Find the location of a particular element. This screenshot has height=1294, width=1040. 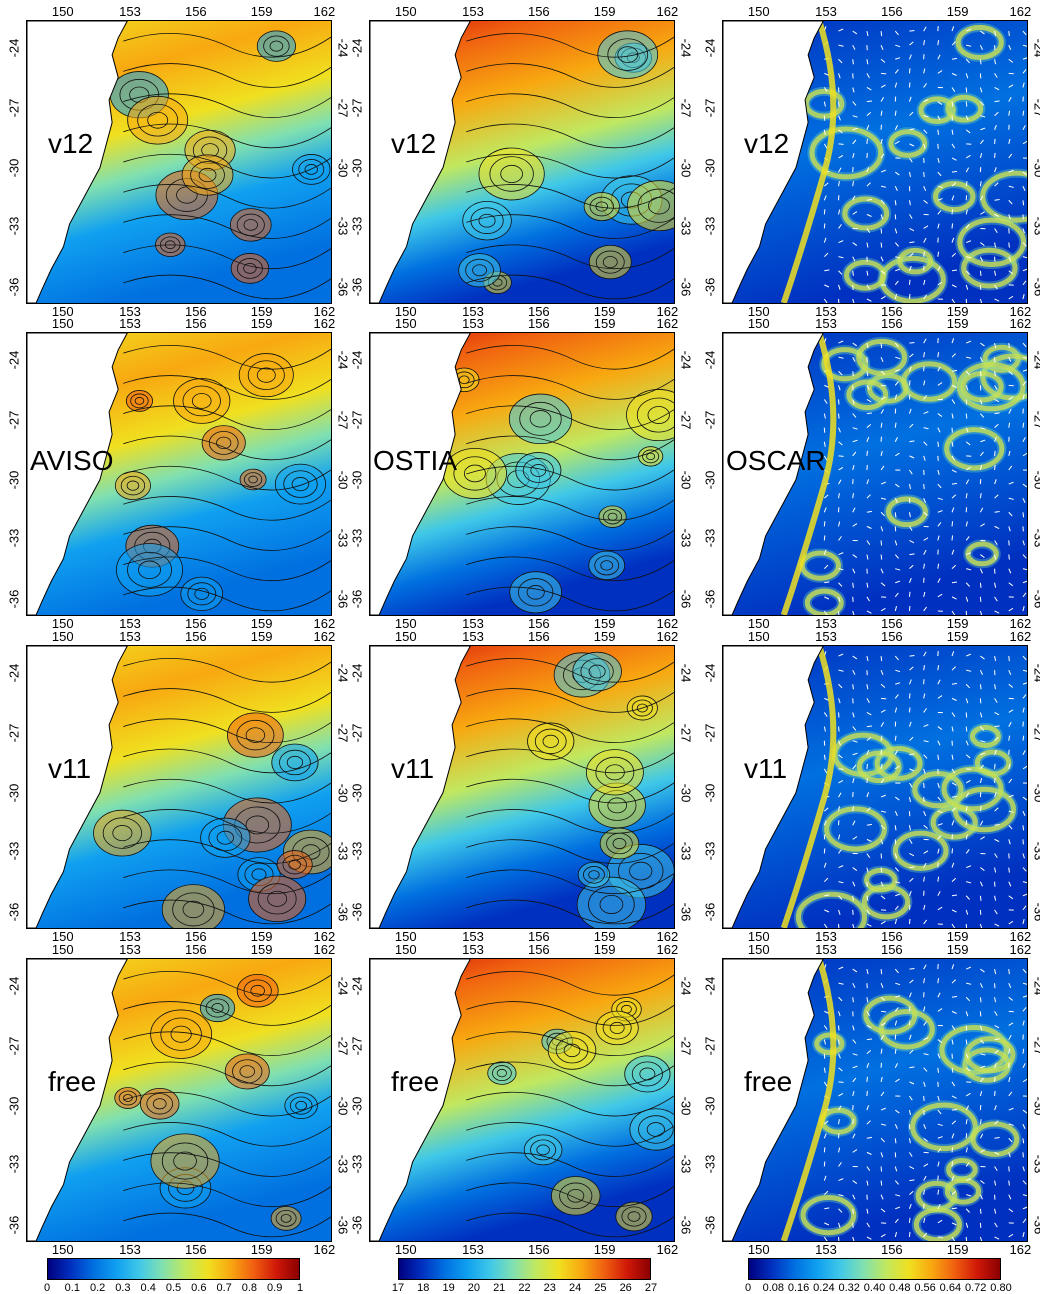

panel-label: OSCAR is located at coordinates (776, 461).